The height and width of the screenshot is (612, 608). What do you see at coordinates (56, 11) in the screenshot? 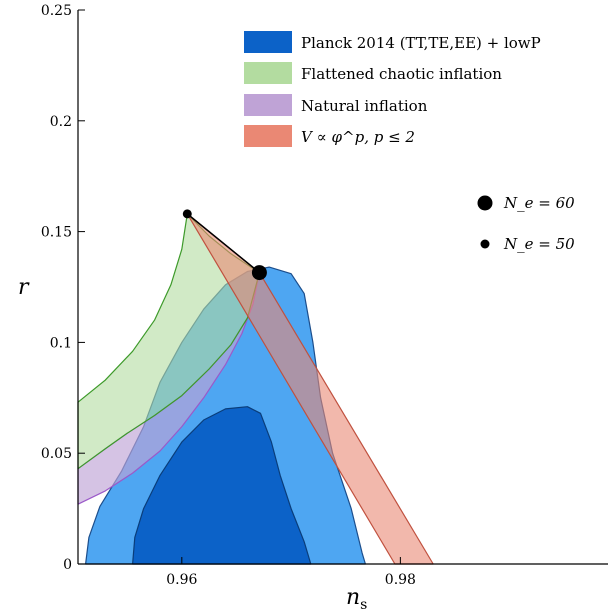
I see `y-tick-label: 0.25` at bounding box center [56, 11].